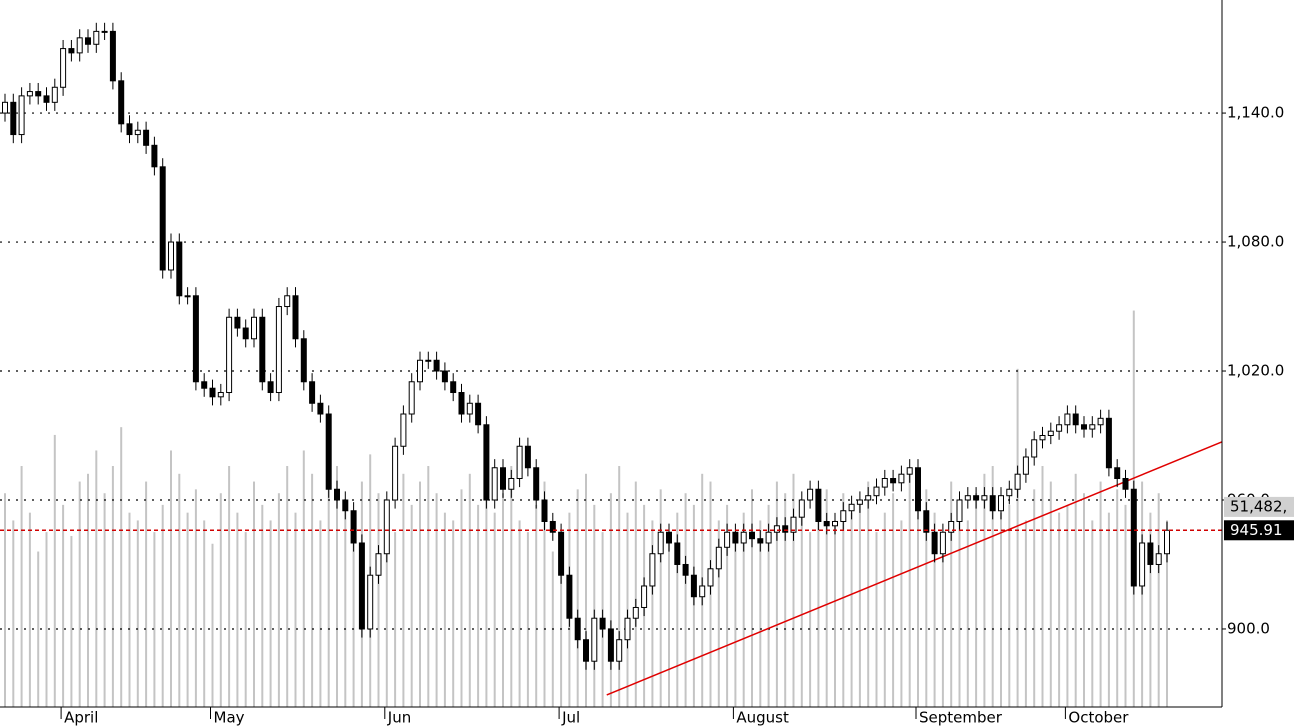 Image resolution: width=1294 pixels, height=727 pixels. Describe the element at coordinates (1255, 371) in the screenshot. I see `y-tick-label: 1,020.0` at that location.